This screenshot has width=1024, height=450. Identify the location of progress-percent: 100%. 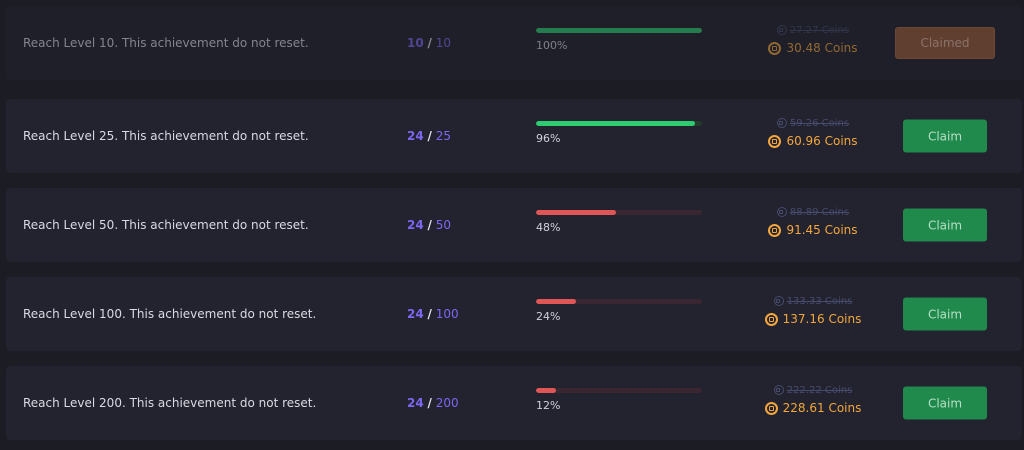
(552, 45).